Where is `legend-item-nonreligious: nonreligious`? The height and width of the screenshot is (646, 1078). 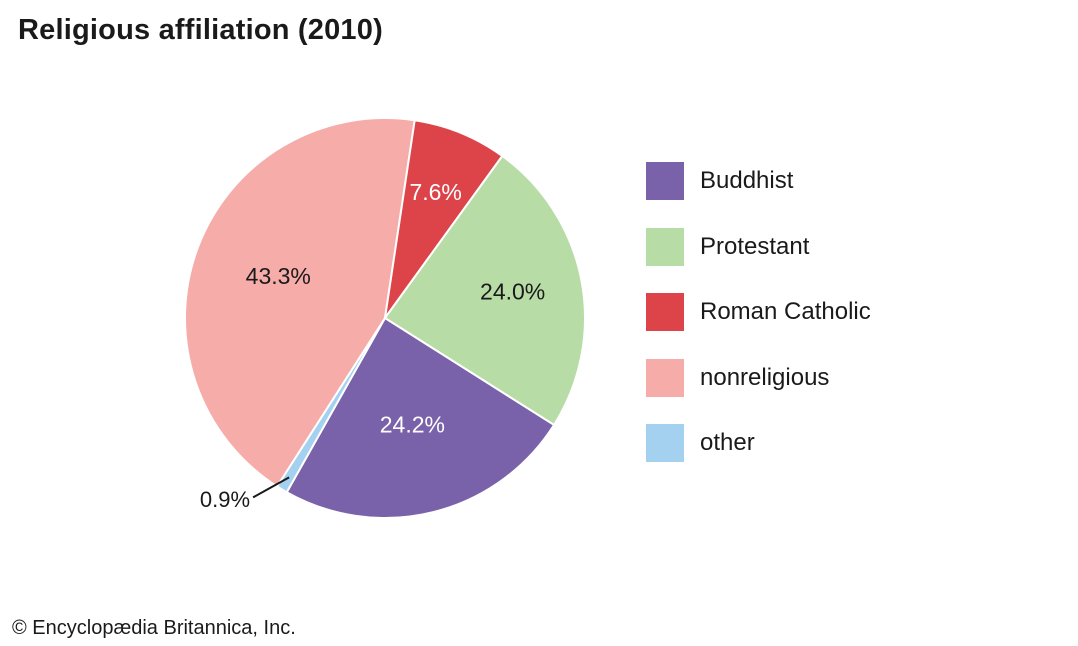 legend-item-nonreligious: nonreligious is located at coordinates (758, 377).